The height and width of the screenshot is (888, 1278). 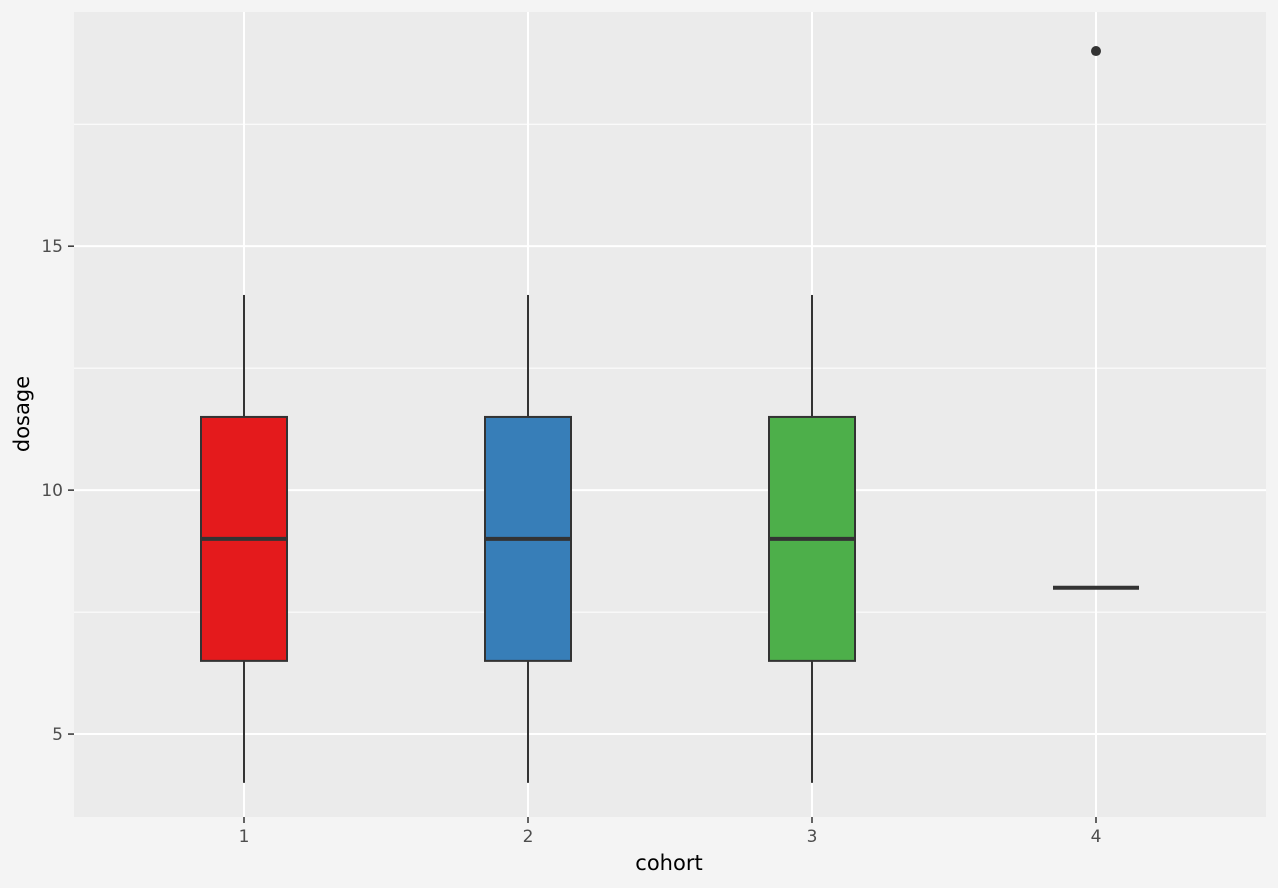 What do you see at coordinates (52, 491) in the screenshot?
I see `y-tick-label: 10` at bounding box center [52, 491].